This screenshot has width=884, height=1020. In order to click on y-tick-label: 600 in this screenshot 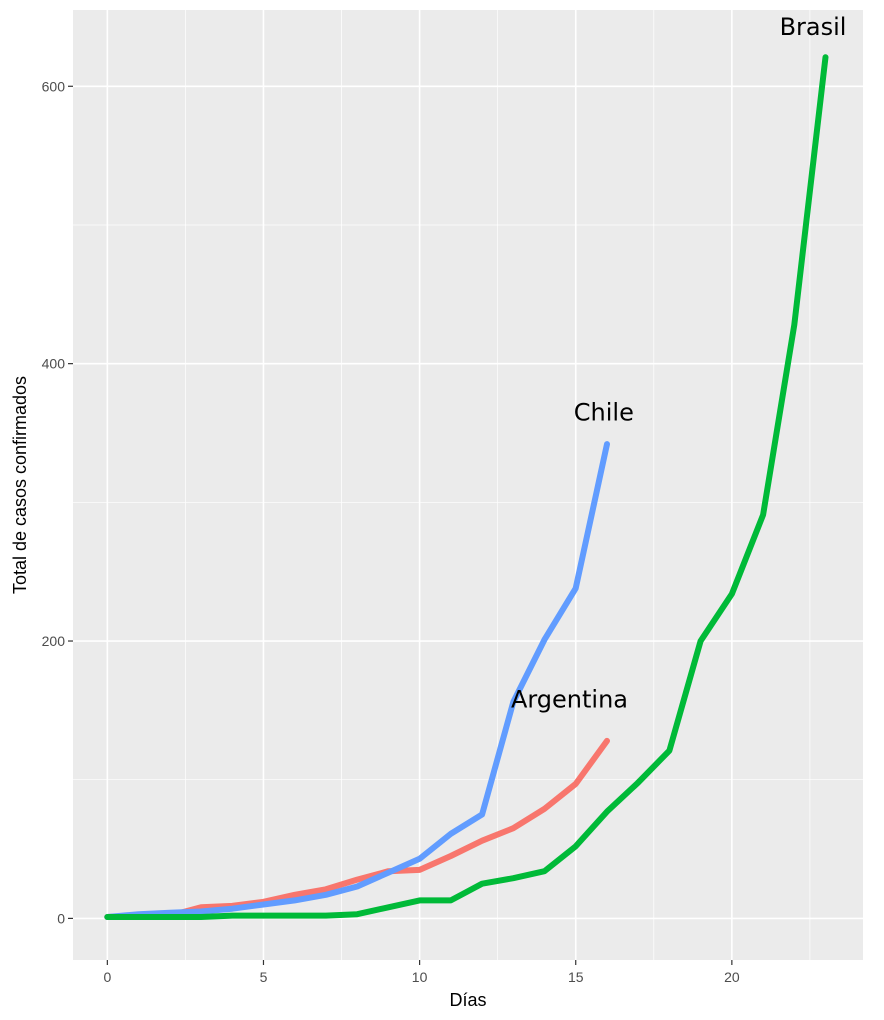, I will do `click(54, 86)`.